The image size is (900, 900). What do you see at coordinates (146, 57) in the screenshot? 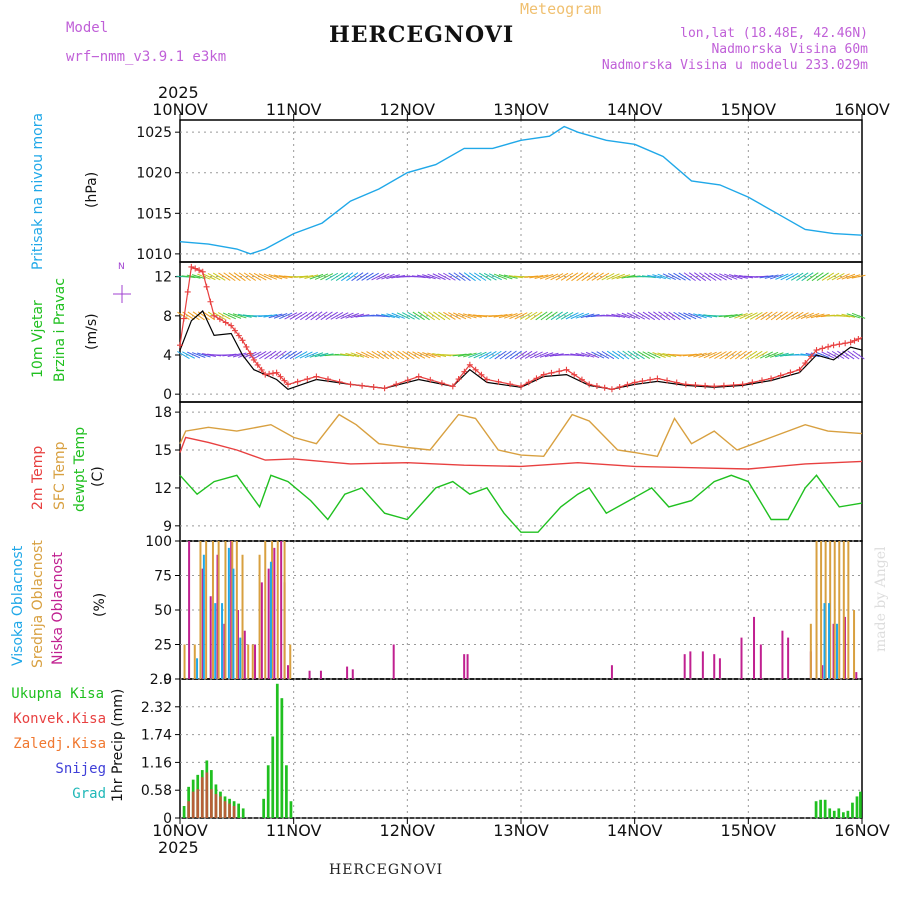
I see `model-name: wrf−nmm_v3.9.1 e3km` at bounding box center [146, 57].